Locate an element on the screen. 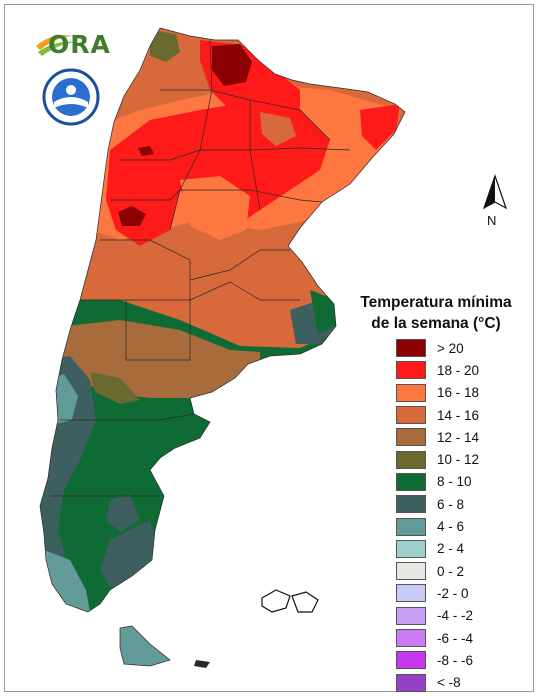 The width and height of the screenshot is (538, 696). legend-item: -6 - -4 is located at coordinates (461, 638).